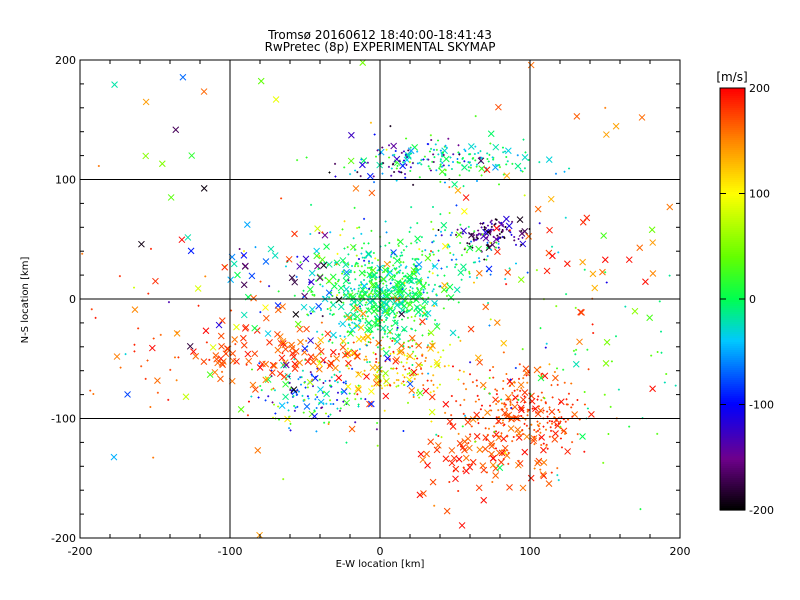 This screenshot has height=600, width=800. I want to click on y-tick-label: 200, so click(65, 60).